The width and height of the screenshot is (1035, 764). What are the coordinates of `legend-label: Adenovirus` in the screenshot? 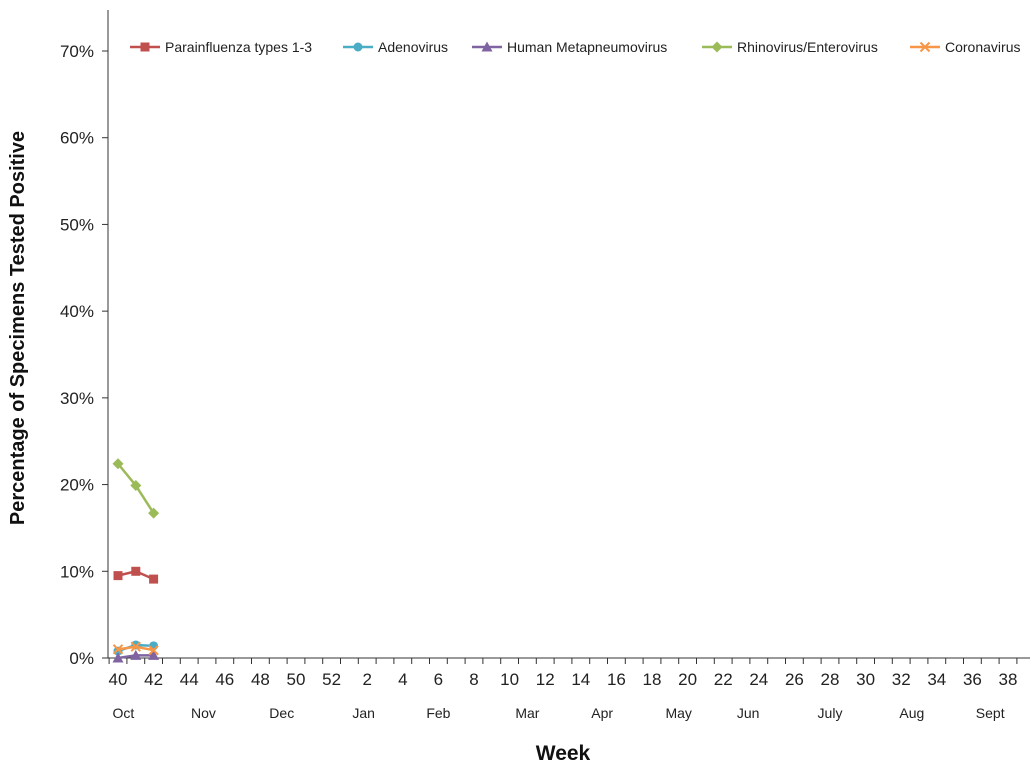 It's located at (413, 47).